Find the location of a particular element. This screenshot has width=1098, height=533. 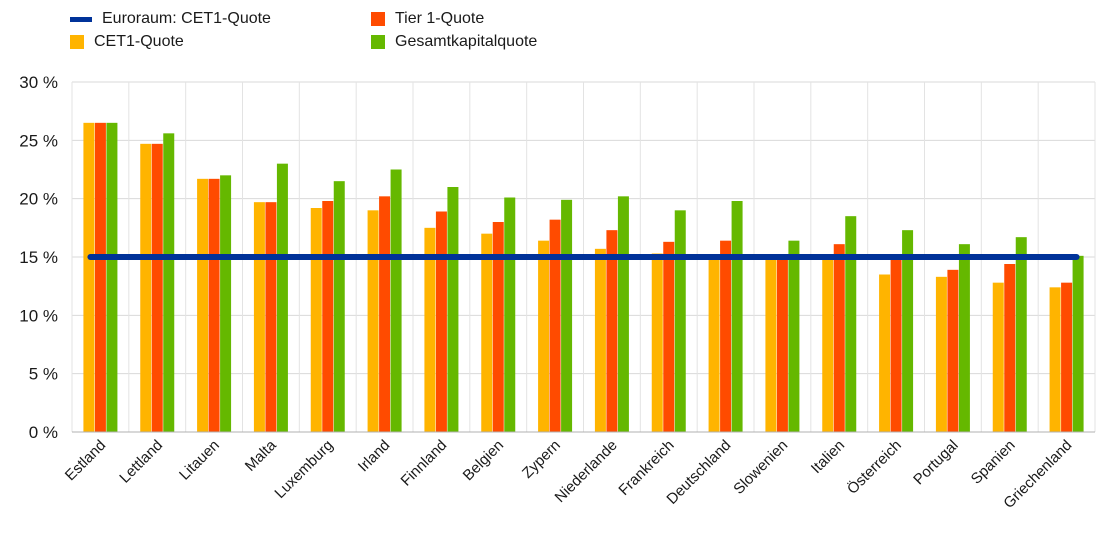

x-tick-label: Österreich is located at coordinates (874, 467).